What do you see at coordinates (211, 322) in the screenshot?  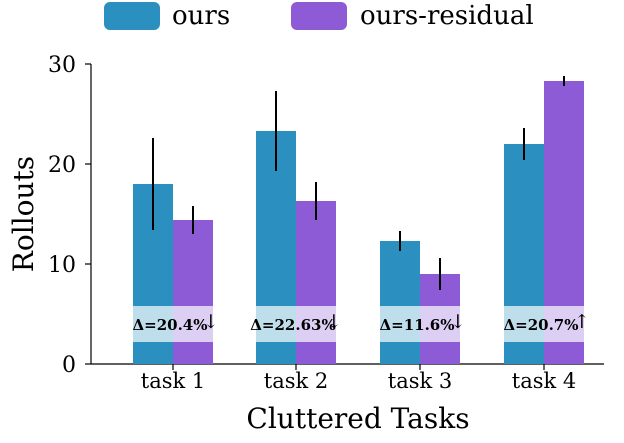 I see `annotation-arrow-1: ↓` at bounding box center [211, 322].